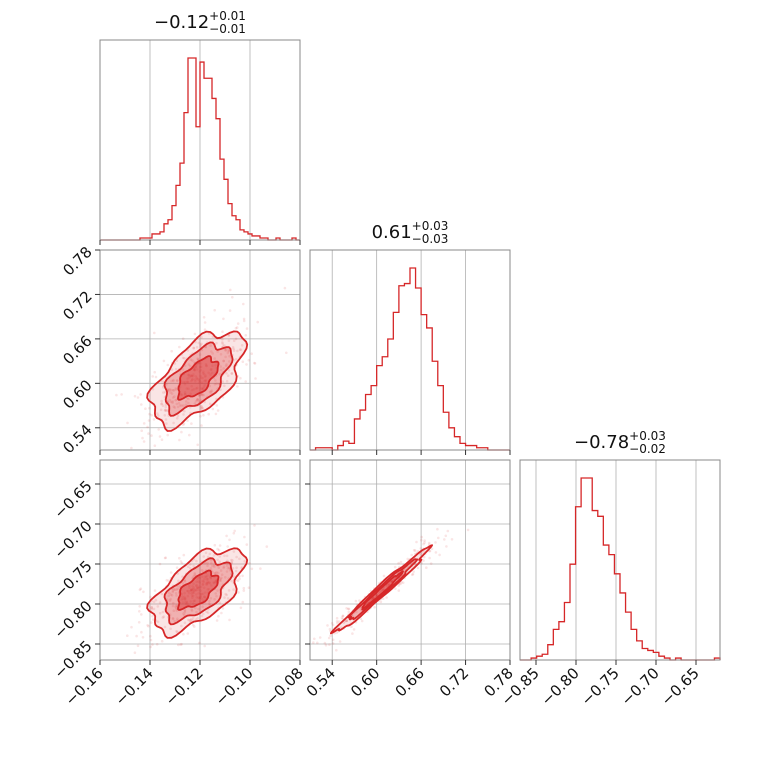  I want to click on x-tick-label: −0.75, so click(600, 686).